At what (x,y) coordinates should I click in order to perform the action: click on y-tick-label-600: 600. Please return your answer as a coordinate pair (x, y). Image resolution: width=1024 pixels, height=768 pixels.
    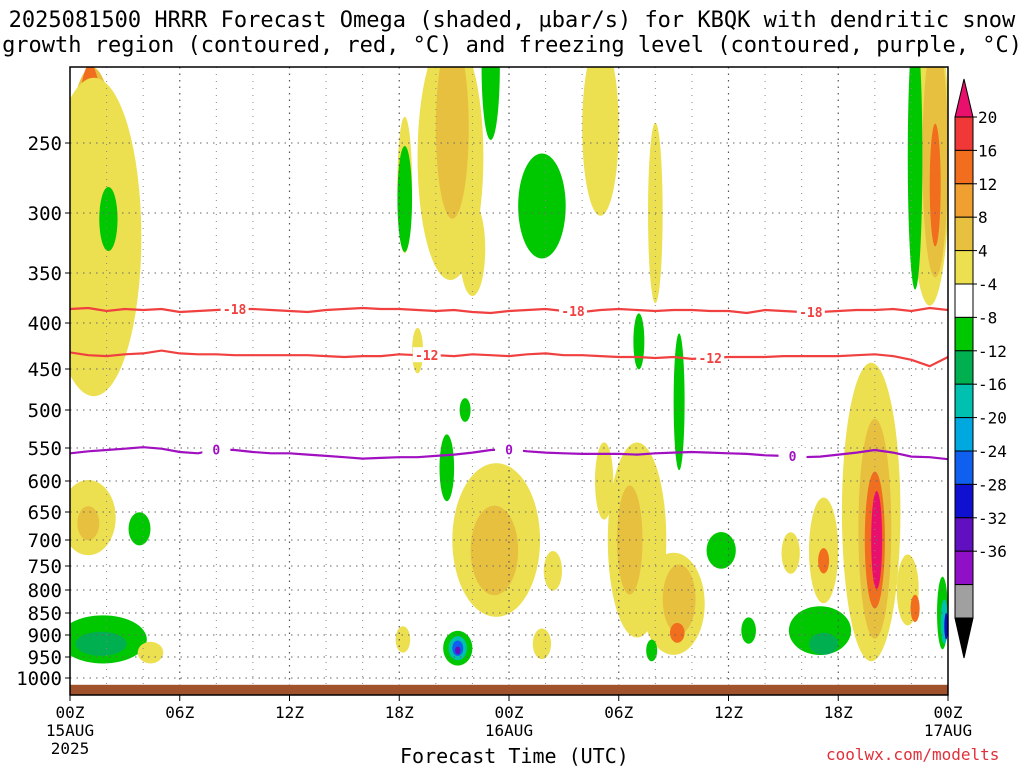
    Looking at the image, I should click on (45, 482).